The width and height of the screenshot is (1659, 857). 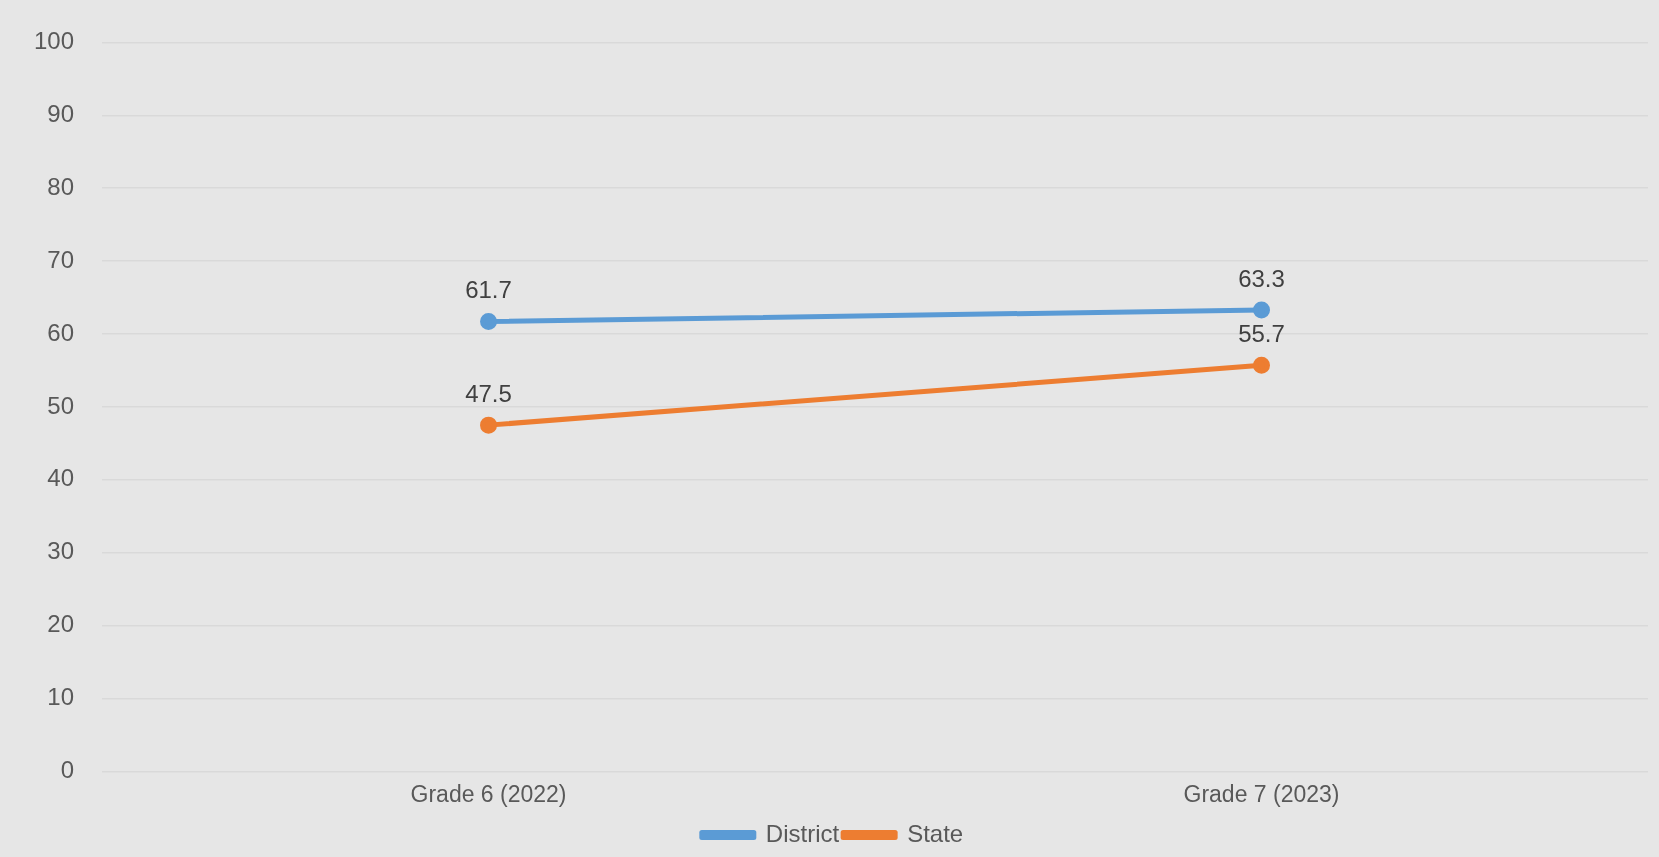 I want to click on x-tick-label: Grade 7 (2023), so click(x=1261, y=793).